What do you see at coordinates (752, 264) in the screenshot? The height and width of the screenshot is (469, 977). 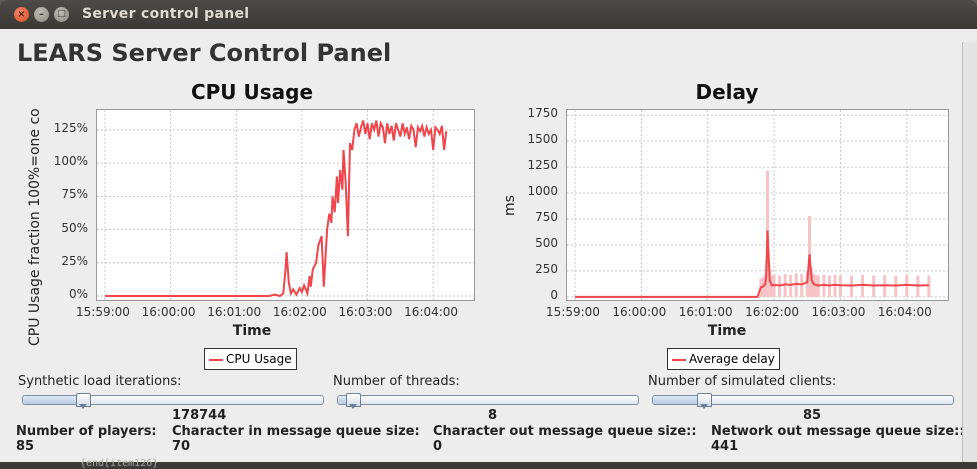 I see `series-line-average-delay` at bounding box center [752, 264].